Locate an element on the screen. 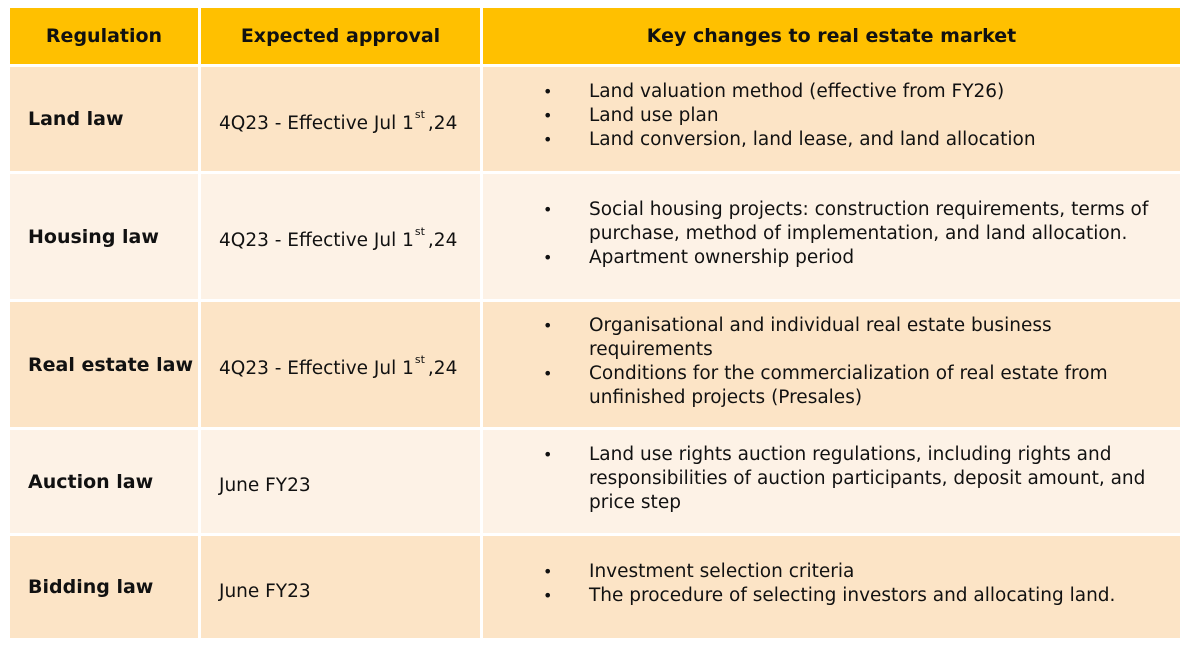  regulation-cell: Auction law is located at coordinates (104, 481).